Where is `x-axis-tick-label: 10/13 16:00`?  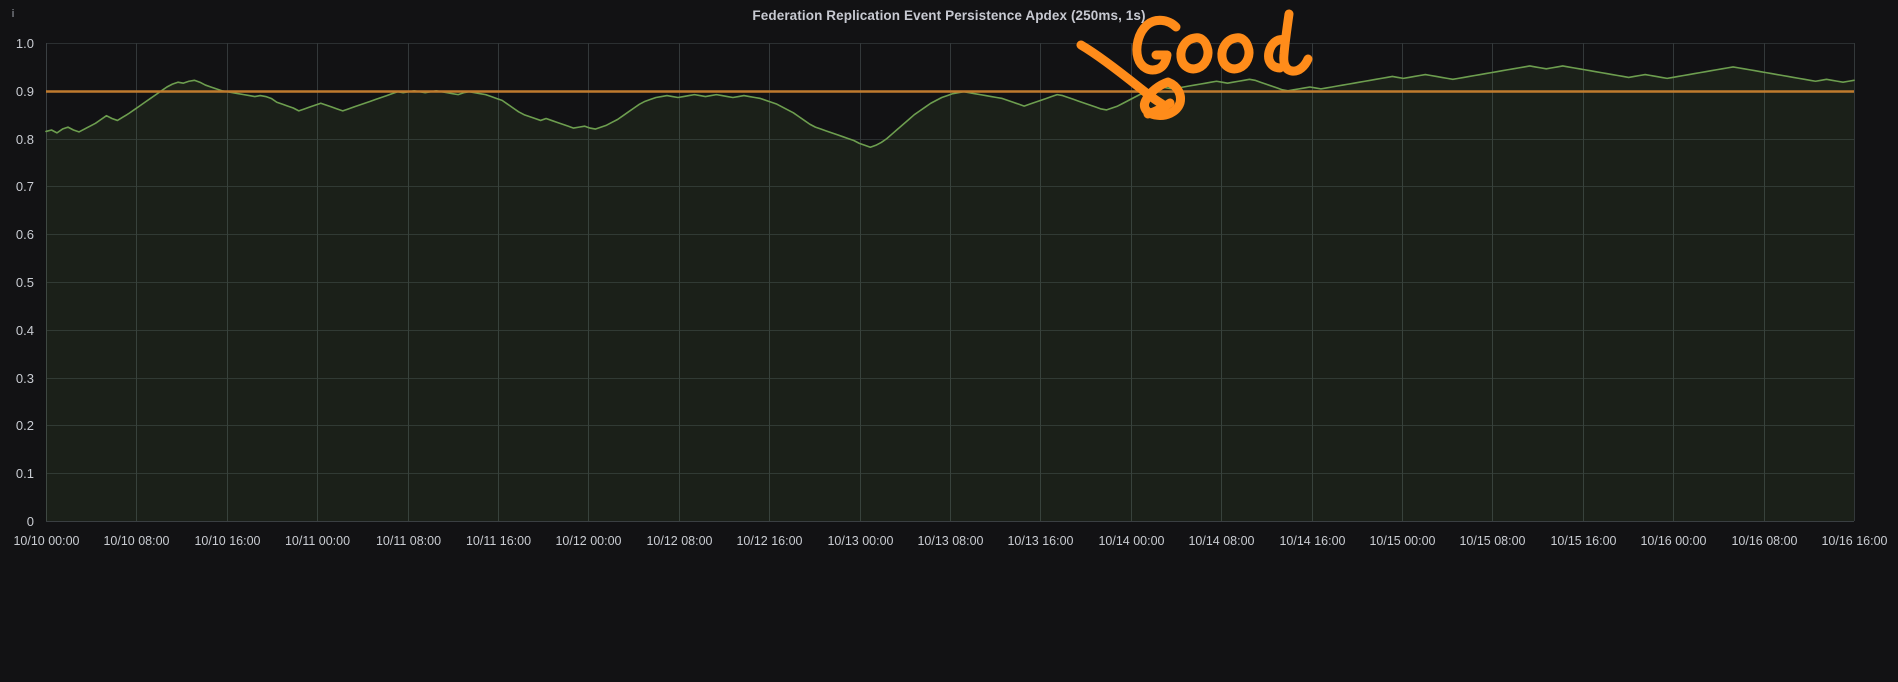 x-axis-tick-label: 10/13 16:00 is located at coordinates (1040, 541).